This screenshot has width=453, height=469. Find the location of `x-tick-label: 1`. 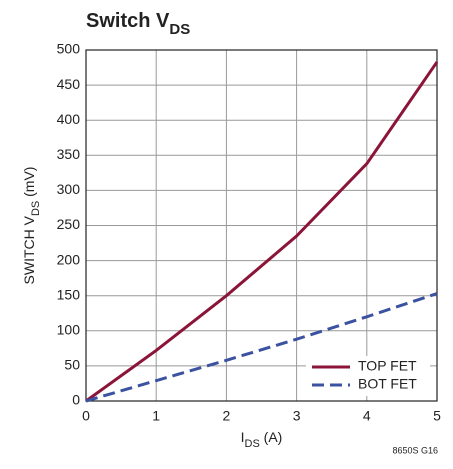

x-tick-label: 1 is located at coordinates (156, 416).